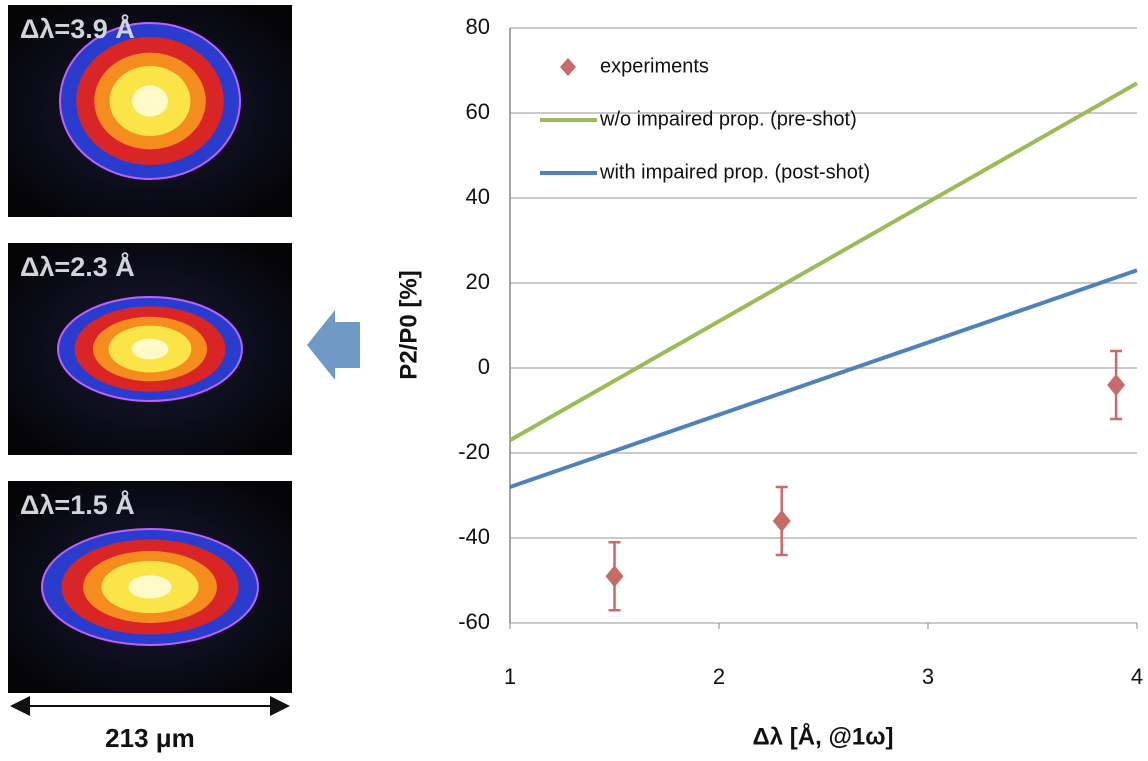 This screenshot has width=1148, height=761. I want to click on scale-label: 213 μm, so click(150, 738).